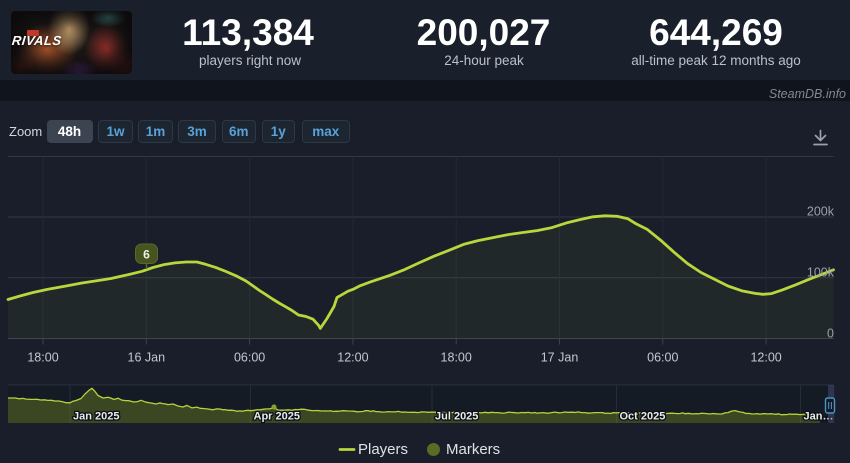 This screenshot has height=463, width=850. I want to click on svg-text: 6, so click(146, 255).